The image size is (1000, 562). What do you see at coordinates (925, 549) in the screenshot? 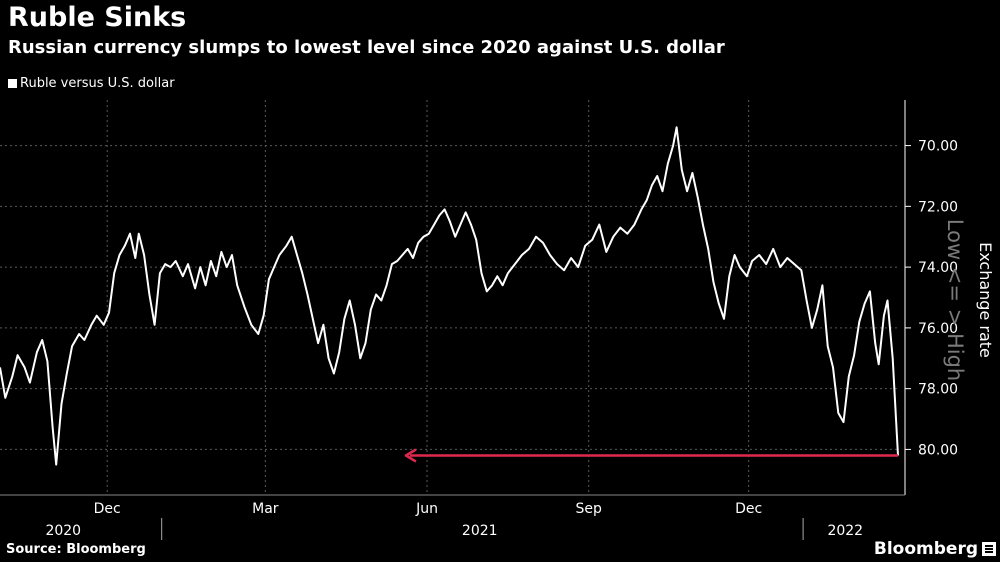
I see `brand-name: Bloomberg` at bounding box center [925, 549].